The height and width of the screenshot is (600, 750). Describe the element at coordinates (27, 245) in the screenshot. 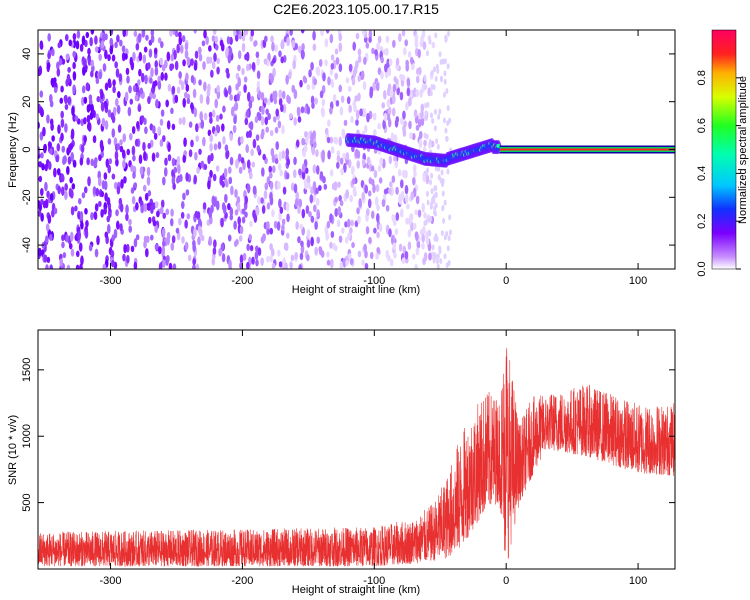

I see `spectrogram-y-tick-label: -40` at that location.